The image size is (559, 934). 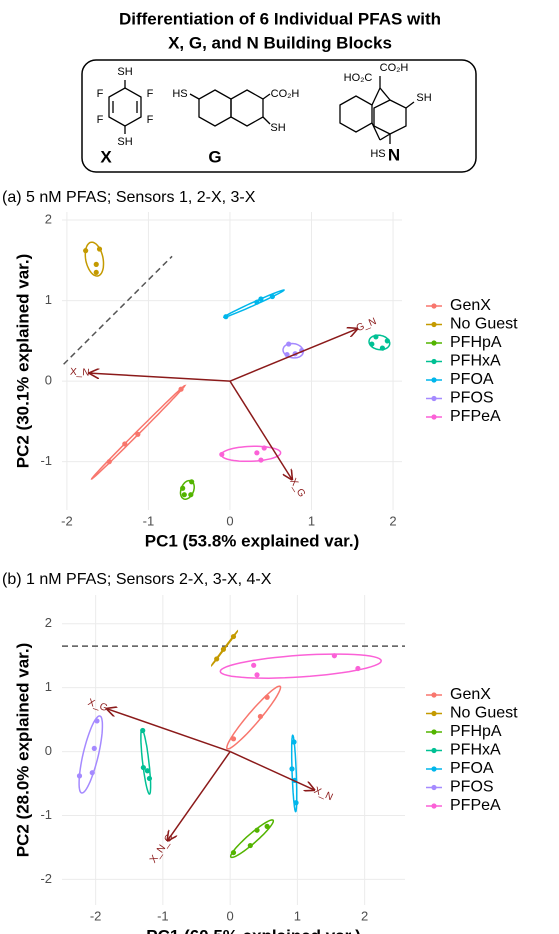 What do you see at coordinates (230, 108) in the screenshot?
I see `structure-g` at bounding box center [230, 108].